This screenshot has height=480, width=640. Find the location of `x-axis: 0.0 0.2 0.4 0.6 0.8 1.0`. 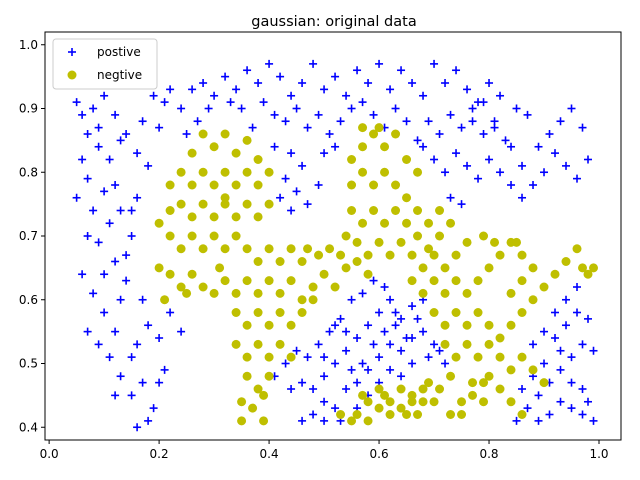

x-axis: 0.0 0.2 0.4 0.6 0.8 1.0 is located at coordinates (324, 450).